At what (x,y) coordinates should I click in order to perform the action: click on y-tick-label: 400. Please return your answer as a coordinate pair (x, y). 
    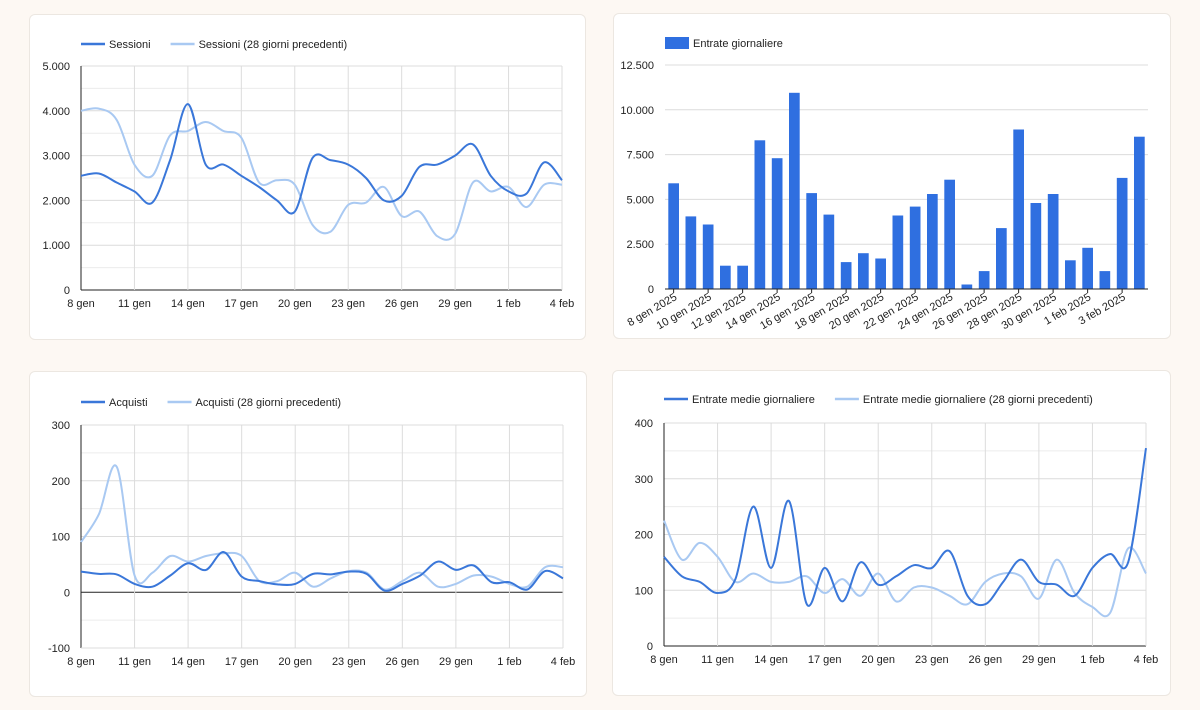
    Looking at the image, I should click on (644, 424).